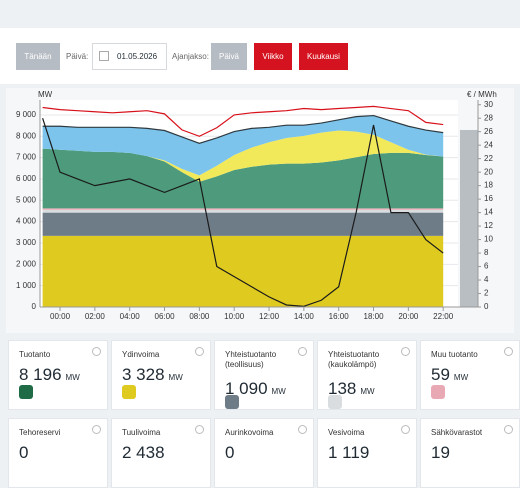 This screenshot has height=488, width=520. I want to click on y2-tick-label: 20, so click(488, 171).